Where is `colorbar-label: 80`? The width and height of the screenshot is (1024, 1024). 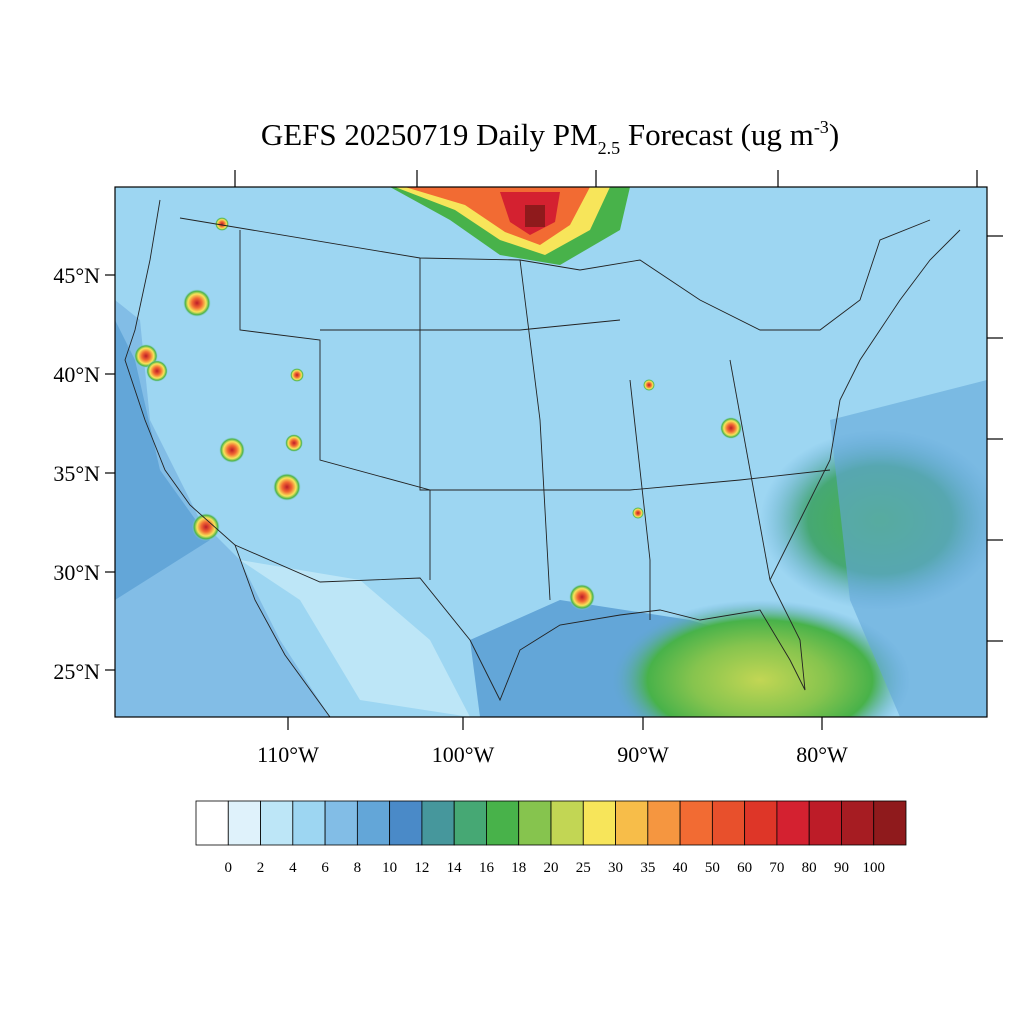
colorbar-label: 80 is located at coordinates (809, 868).